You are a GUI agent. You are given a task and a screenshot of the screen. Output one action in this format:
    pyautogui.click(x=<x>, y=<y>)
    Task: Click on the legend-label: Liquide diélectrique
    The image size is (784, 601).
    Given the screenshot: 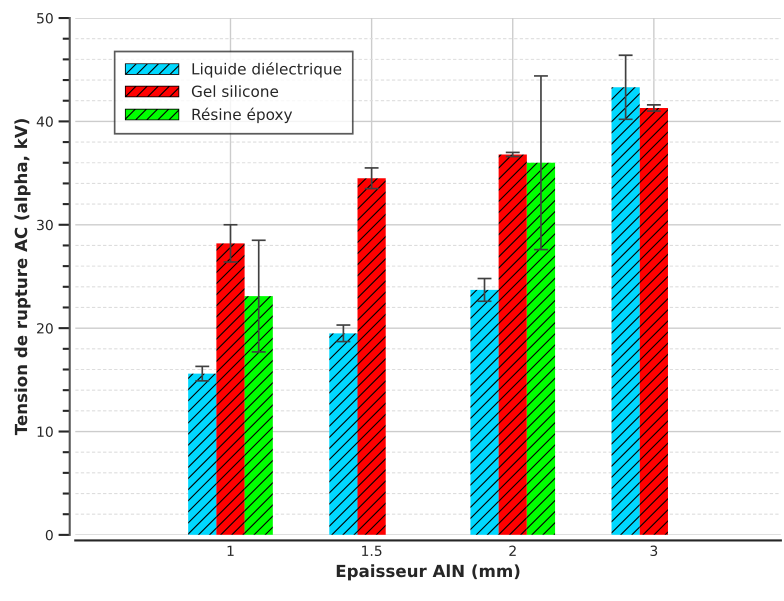 What is the action you would take?
    pyautogui.click(x=267, y=70)
    